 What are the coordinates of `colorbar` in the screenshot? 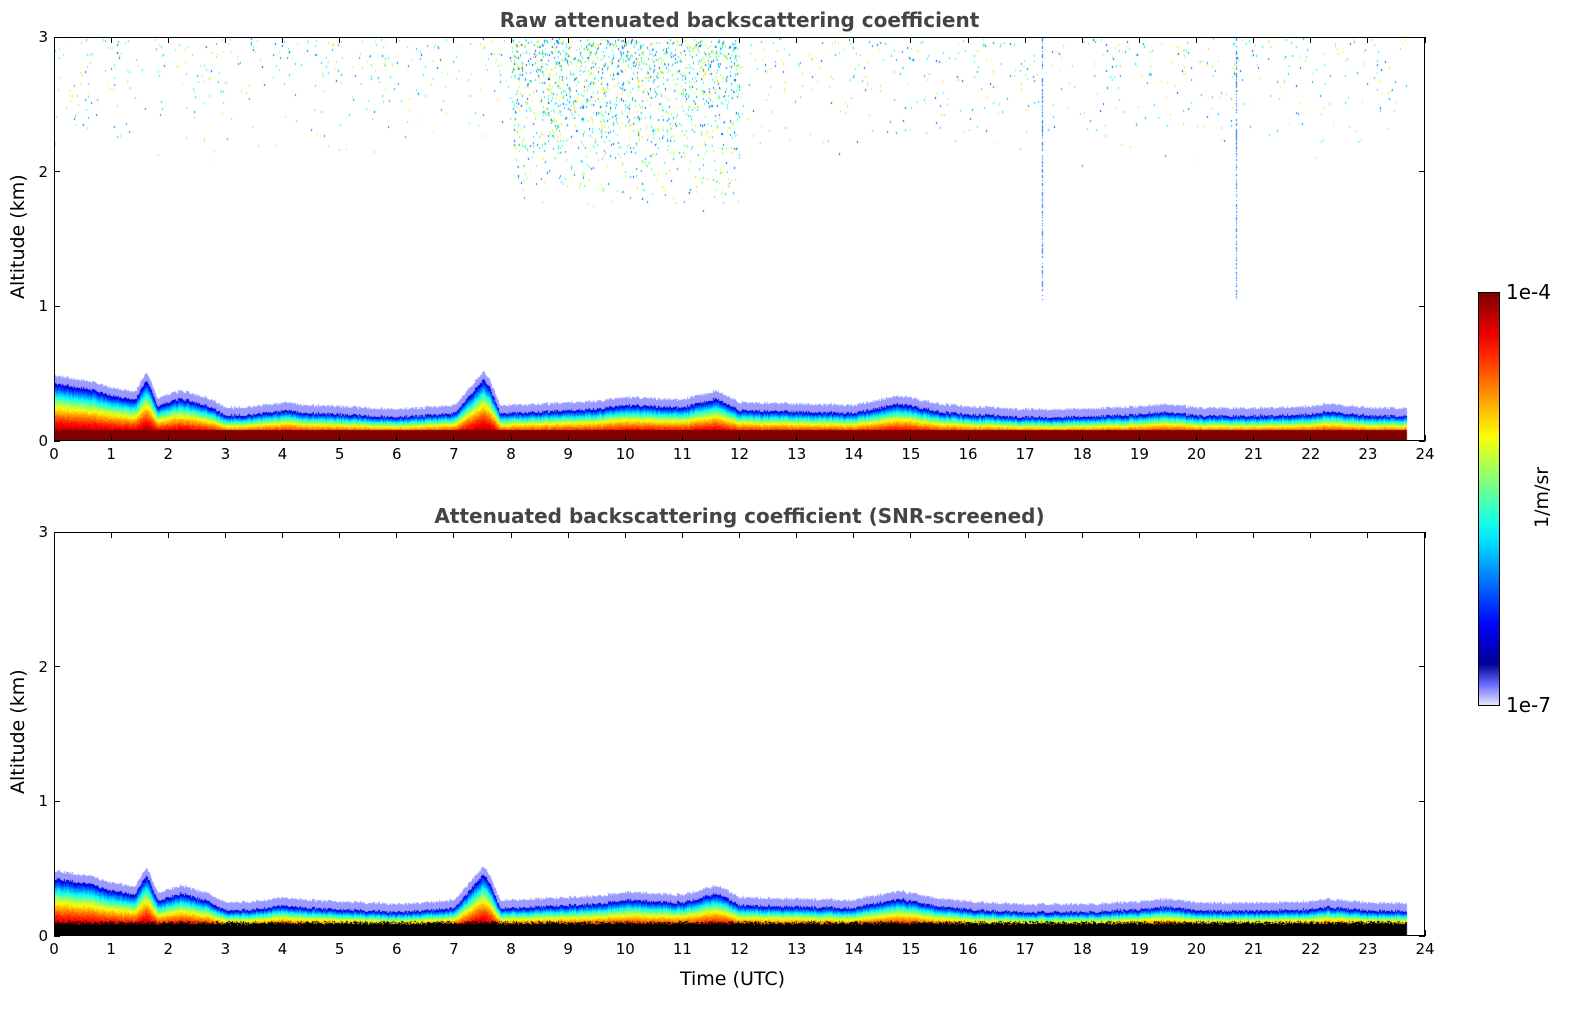 It's located at (1489, 499).